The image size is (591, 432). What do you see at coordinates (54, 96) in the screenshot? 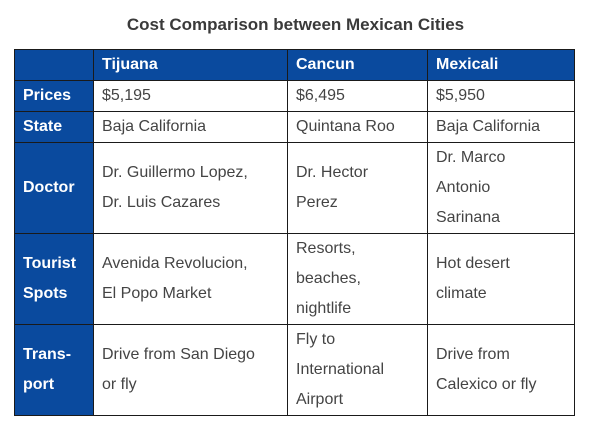
I see `row-header-prices: Prices` at bounding box center [54, 96].